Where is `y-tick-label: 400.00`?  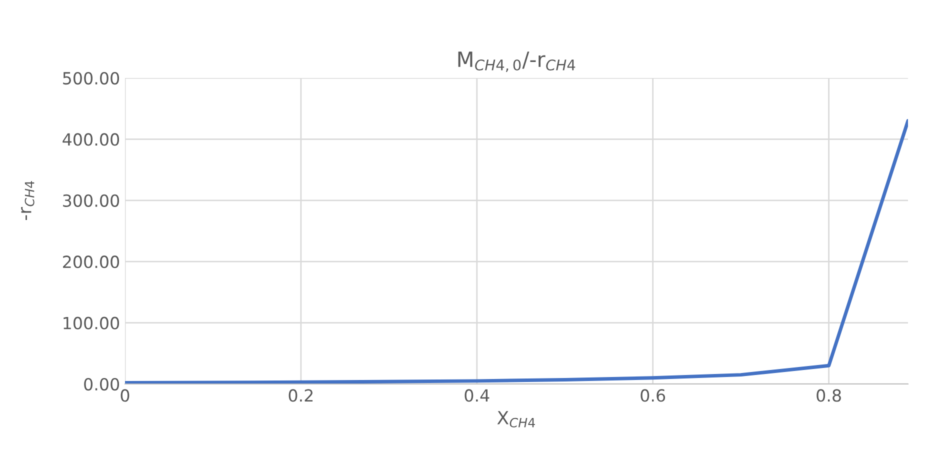 y-tick-label: 400.00 is located at coordinates (91, 139).